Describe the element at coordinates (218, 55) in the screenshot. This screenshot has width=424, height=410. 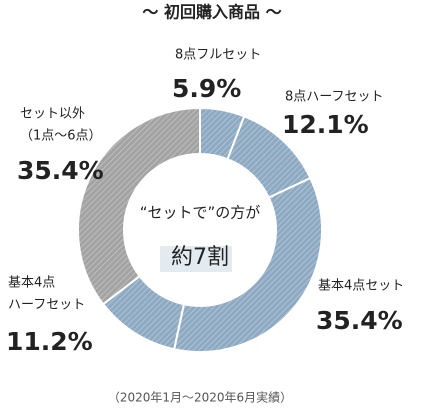
I see `slice-label: 8点フルセット` at that location.